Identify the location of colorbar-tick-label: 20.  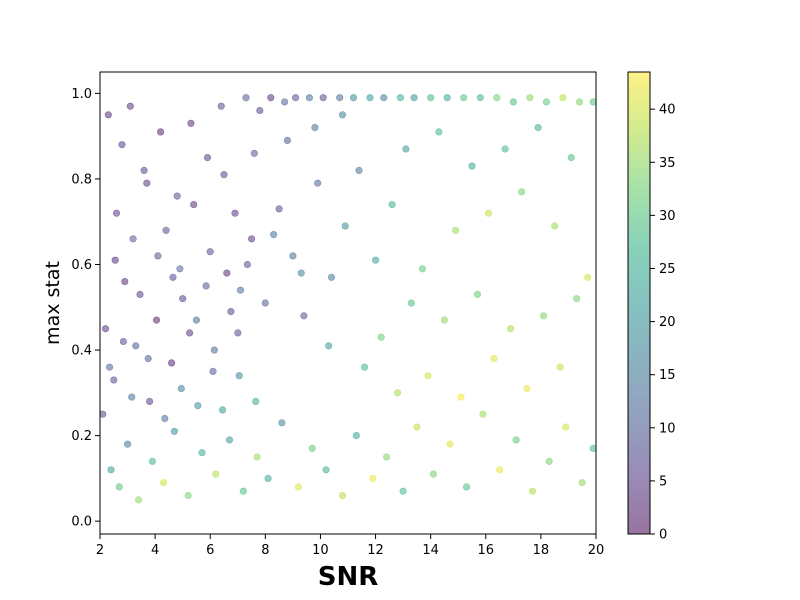
(667, 322).